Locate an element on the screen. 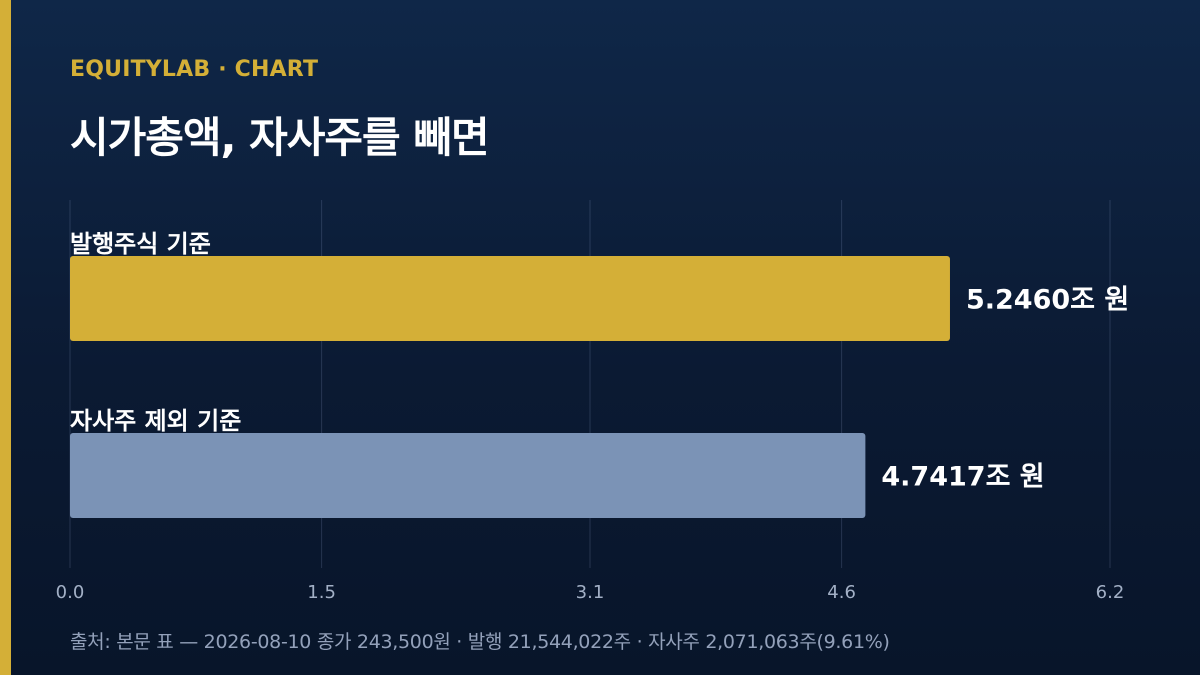 The image size is (1200, 675). x-tick-label: 1.5 is located at coordinates (321, 592).